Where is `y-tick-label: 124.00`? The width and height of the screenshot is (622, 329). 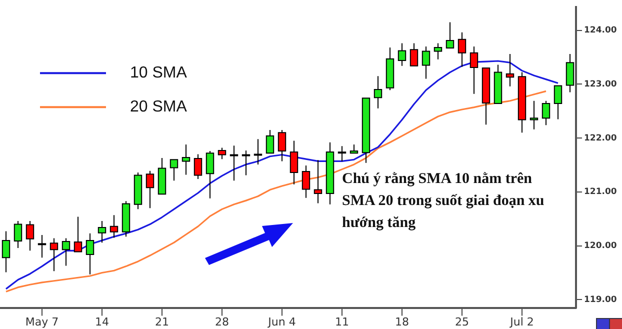 y-tick-label: 124.00 is located at coordinates (600, 30).